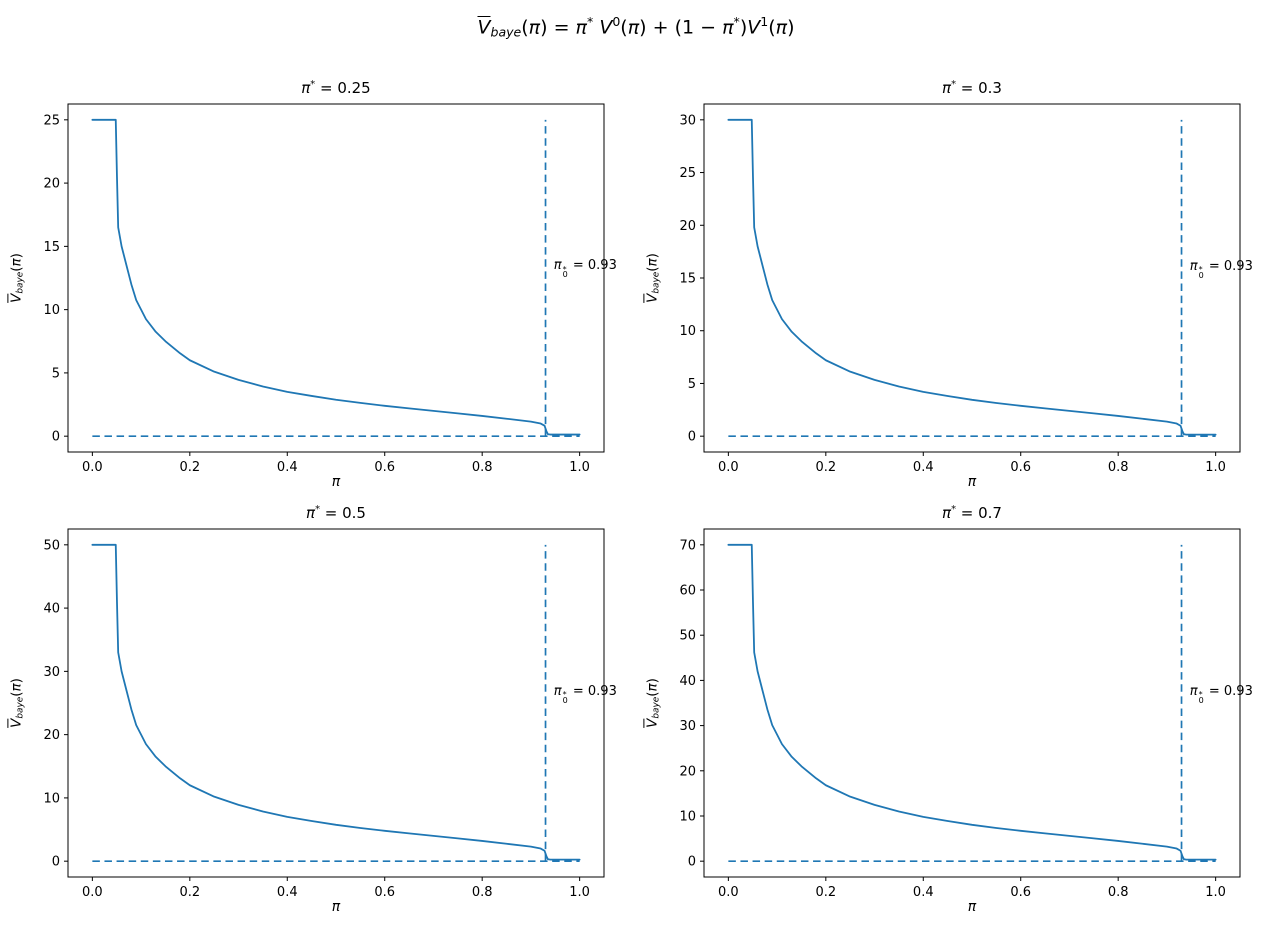 The image size is (1272, 933). Describe the element at coordinates (972, 88) in the screenshot. I see `subplot-title: π* = 0.3` at that location.